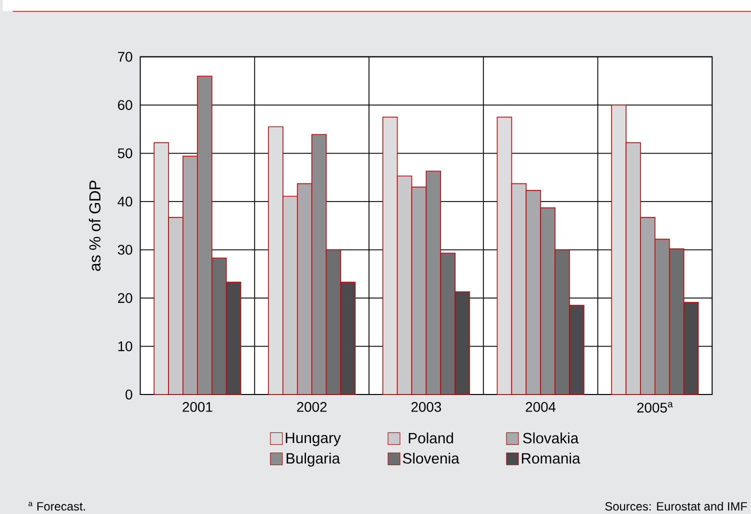 The height and width of the screenshot is (514, 751). Describe the element at coordinates (551, 438) in the screenshot. I see `legend-label: Slovakia` at that location.